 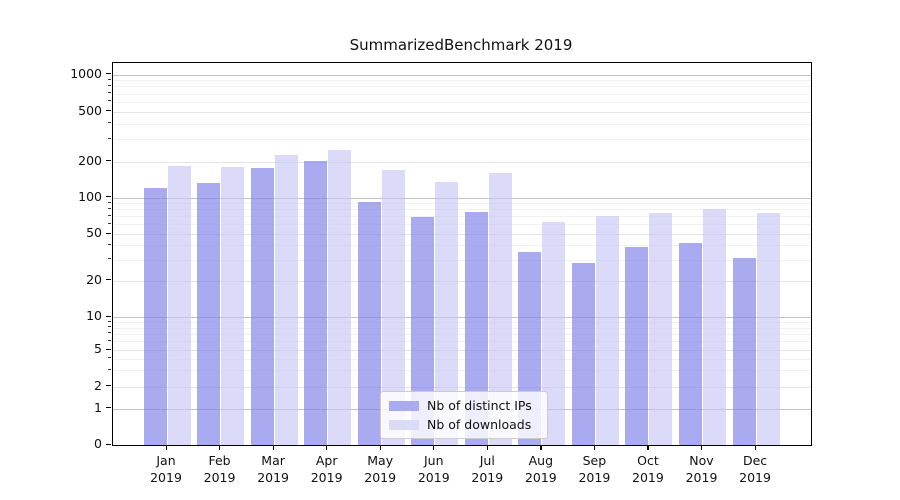 I want to click on xtick-mark-jul, so click(x=487, y=447).